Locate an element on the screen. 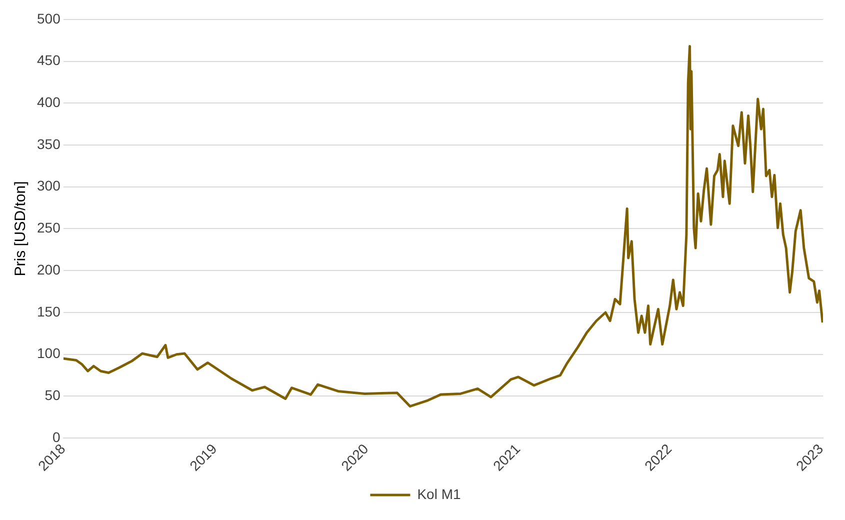  y-tick-label: 400 is located at coordinates (49, 102).